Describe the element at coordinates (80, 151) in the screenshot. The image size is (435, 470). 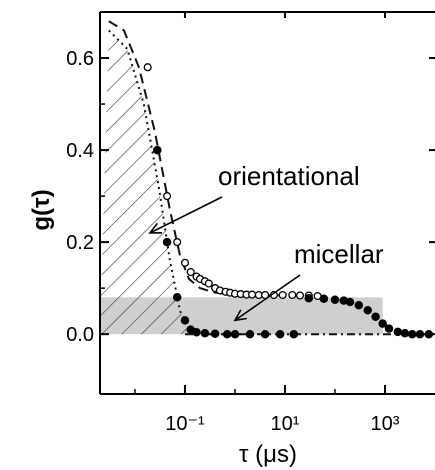
I see `y-tick-label: 0.4` at that location.